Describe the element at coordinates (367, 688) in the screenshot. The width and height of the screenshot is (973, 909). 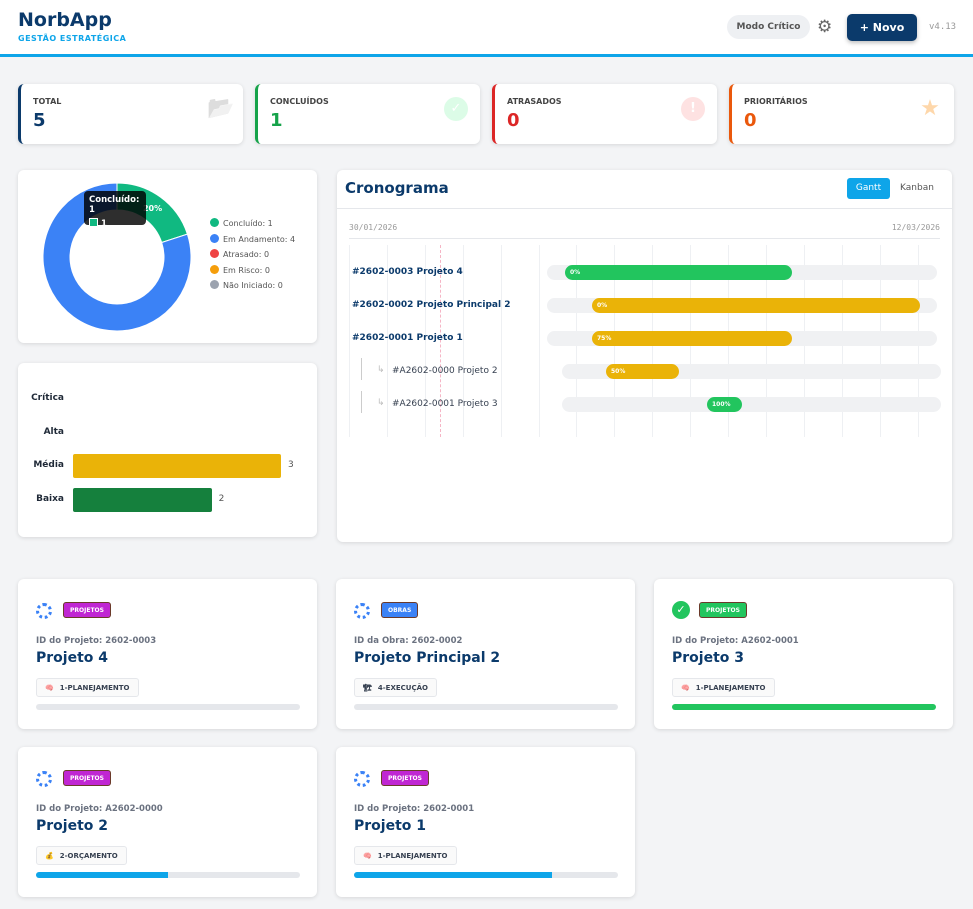
I see `phase-icon: 🏗` at that location.